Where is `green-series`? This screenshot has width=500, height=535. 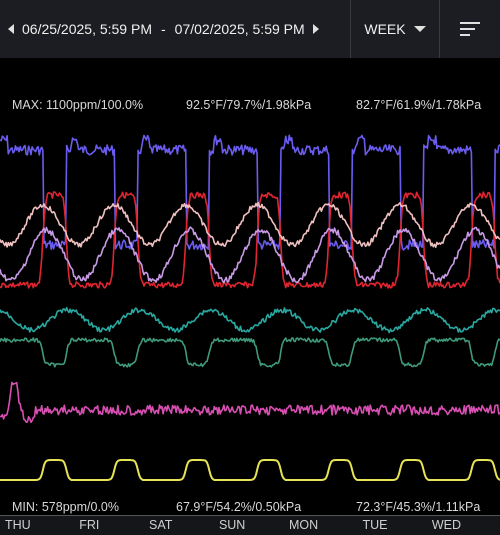 green-series is located at coordinates (250, 352).